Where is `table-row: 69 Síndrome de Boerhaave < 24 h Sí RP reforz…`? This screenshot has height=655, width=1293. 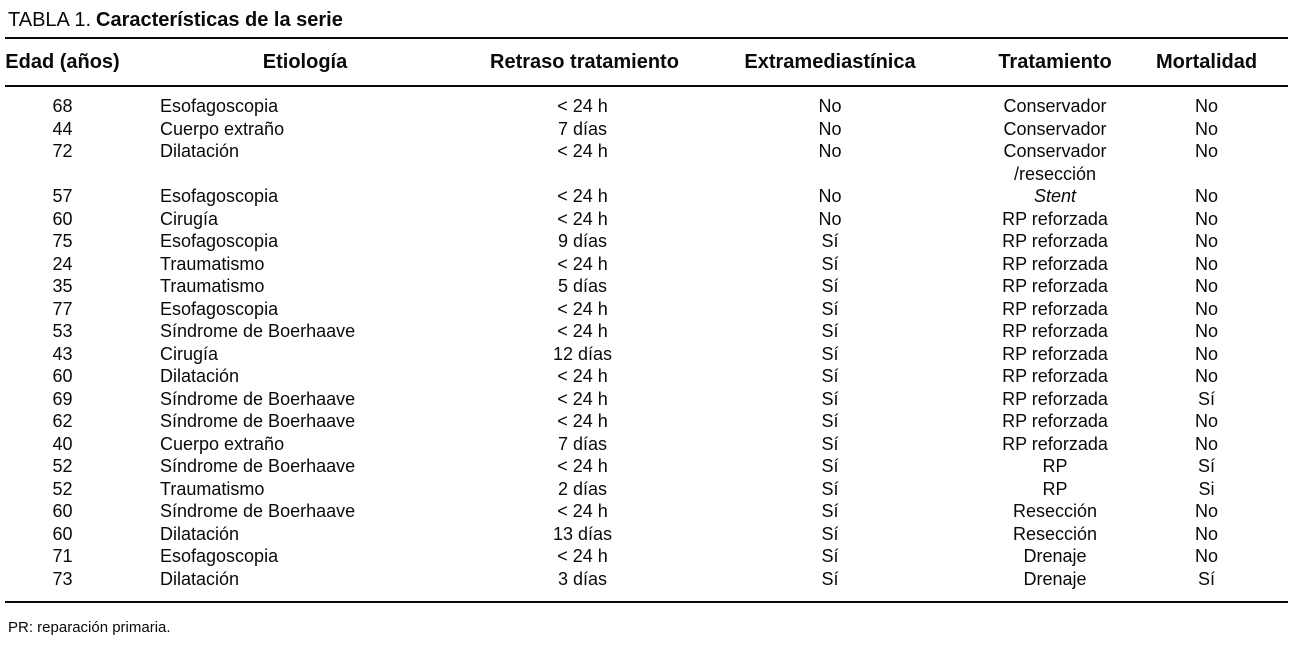 table-row: 69 Síndrome de Boerhaave < 24 h Sí RP reforz… is located at coordinates (646, 399).